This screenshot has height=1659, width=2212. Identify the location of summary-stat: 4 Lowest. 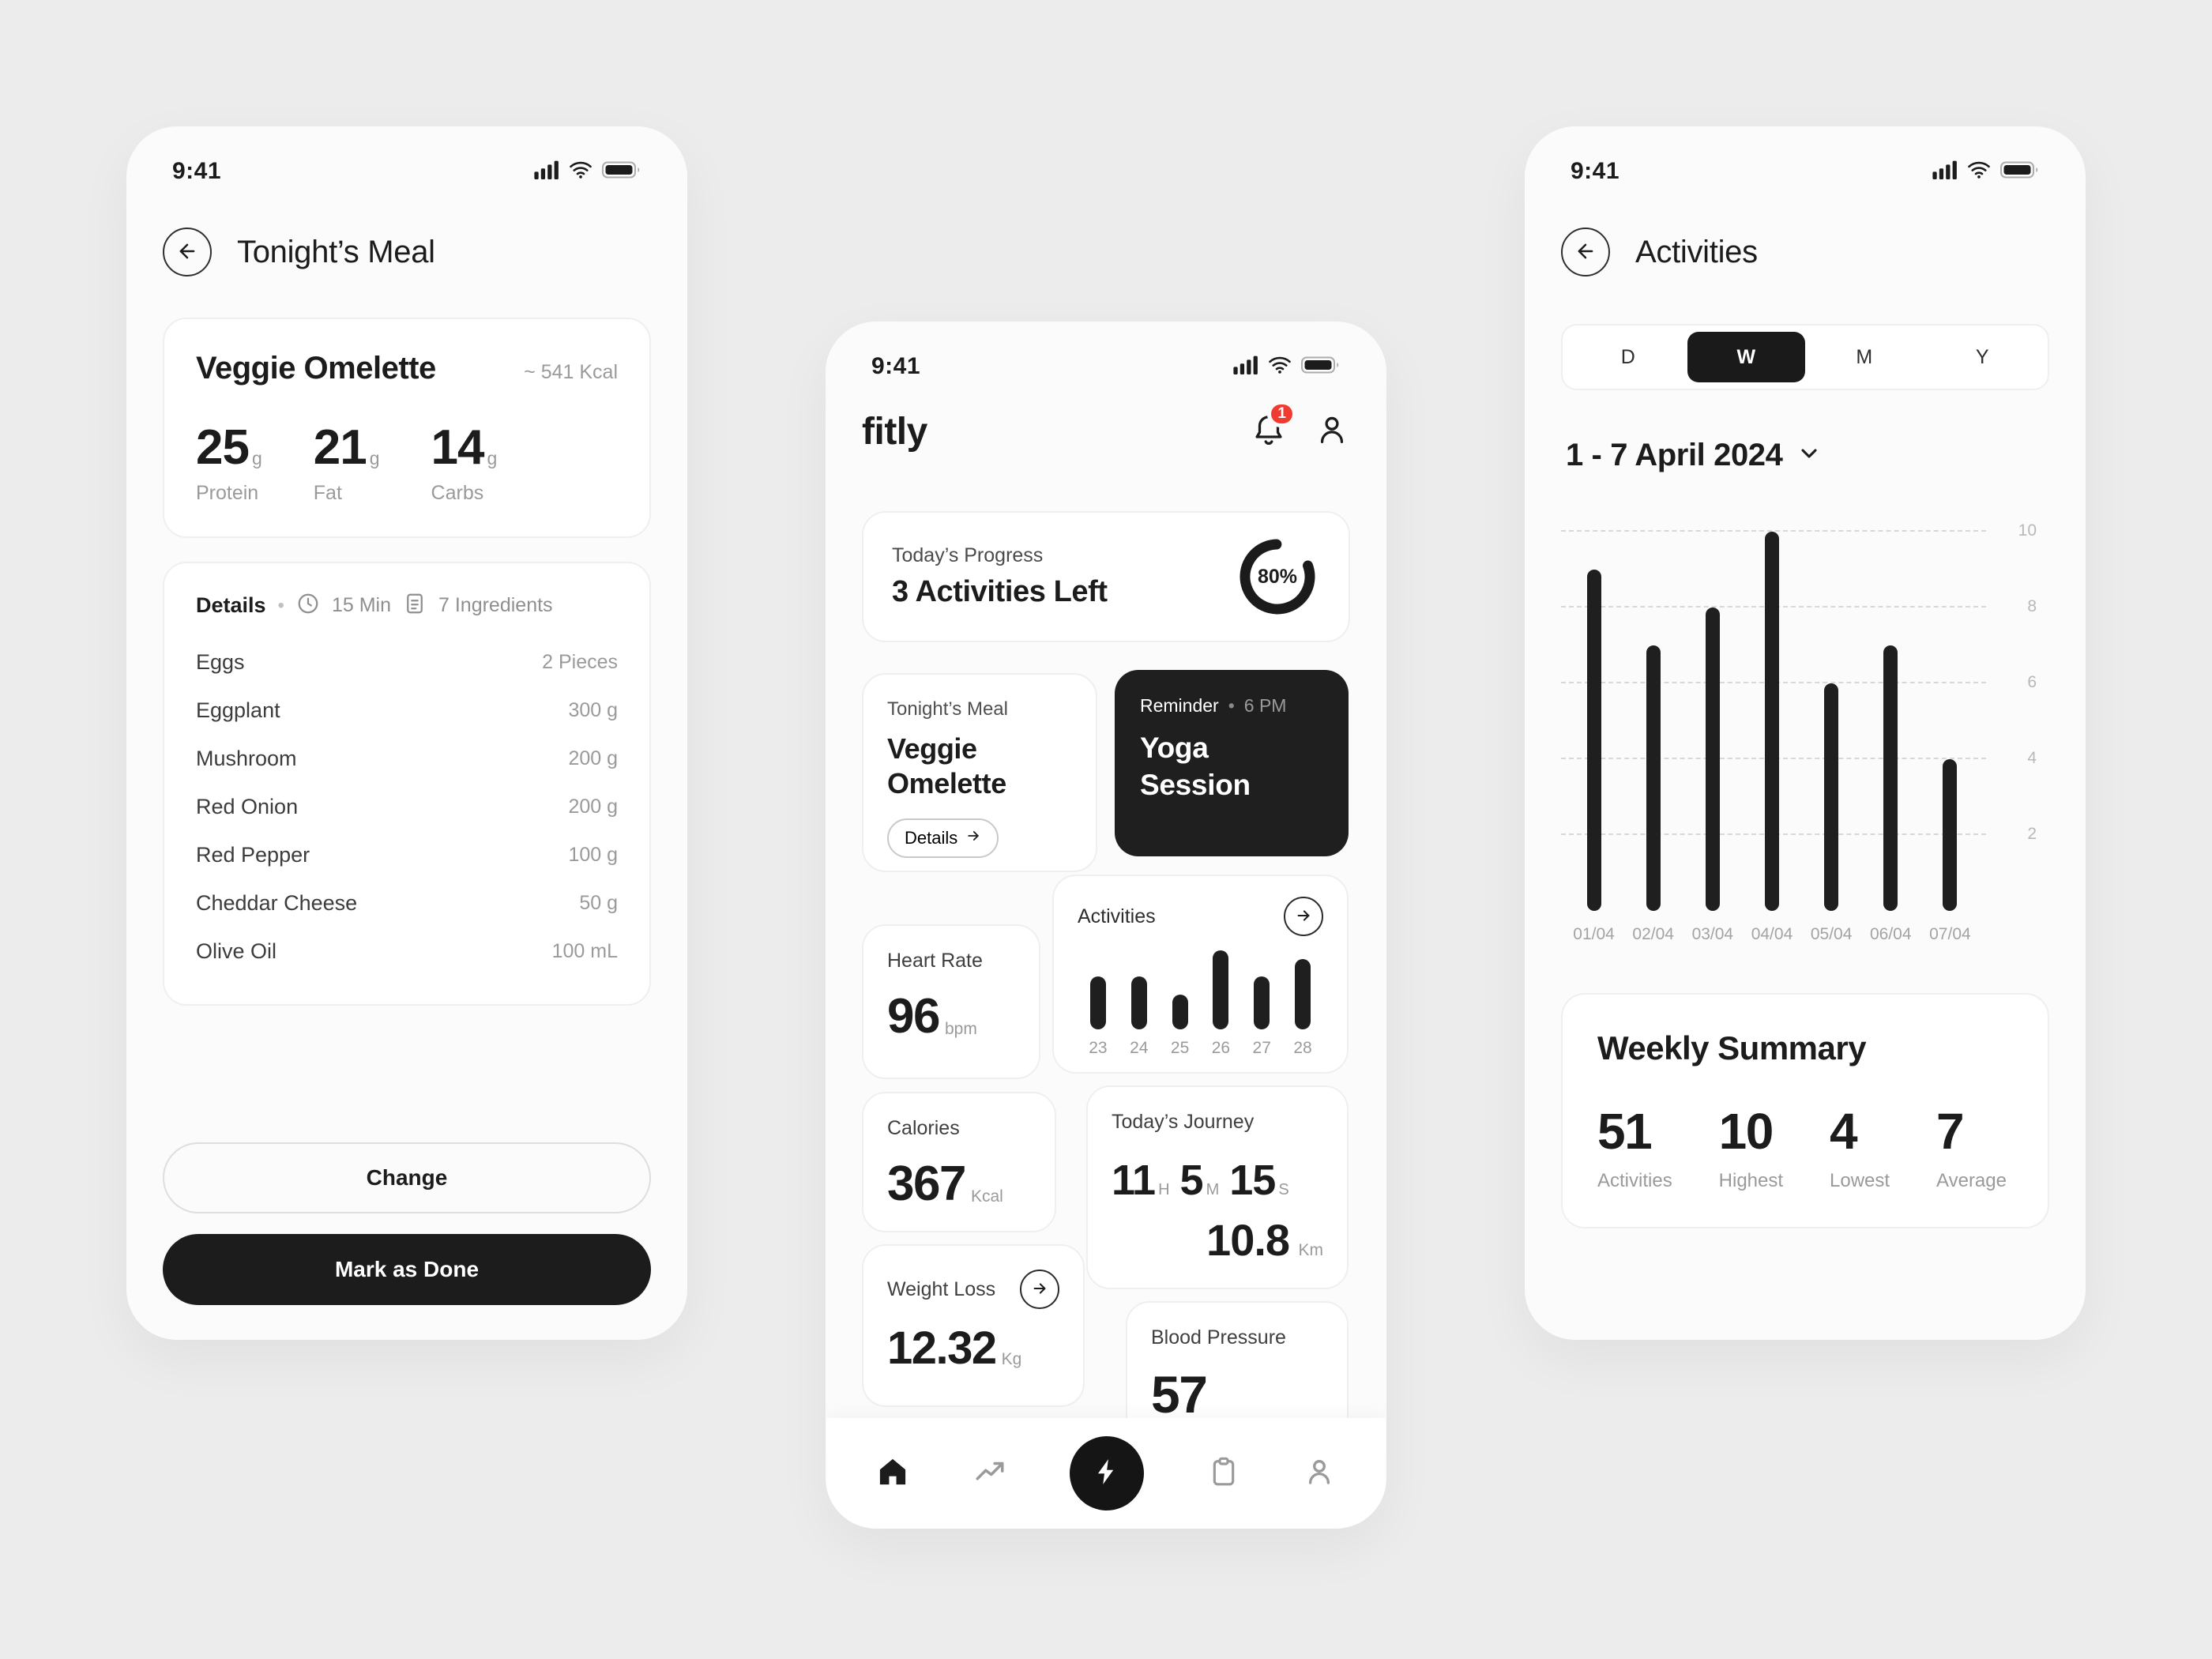
(1860, 1147).